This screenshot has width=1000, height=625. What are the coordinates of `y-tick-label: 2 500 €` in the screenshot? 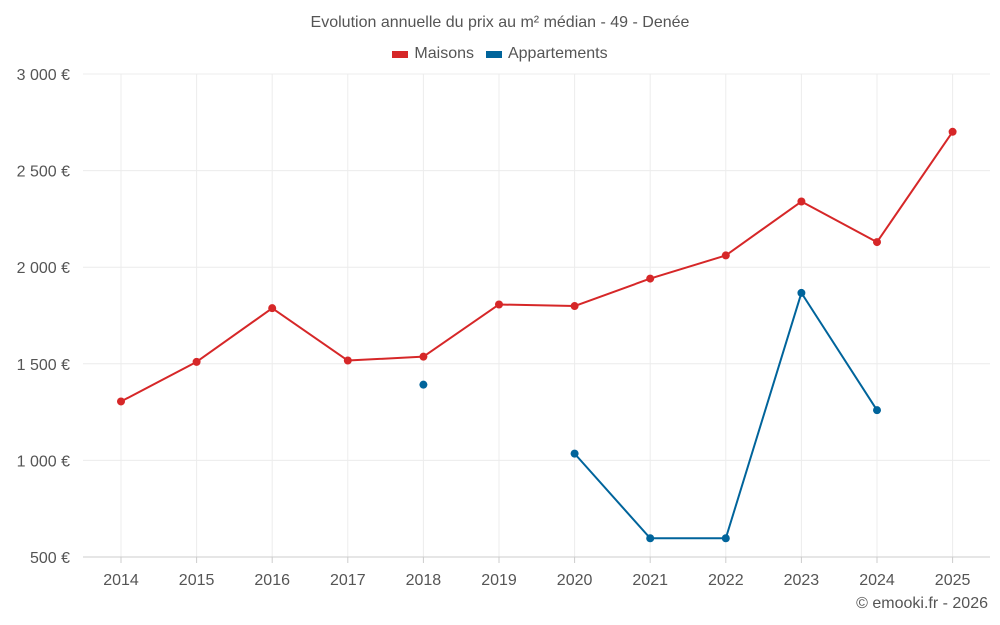 It's located at (43, 172).